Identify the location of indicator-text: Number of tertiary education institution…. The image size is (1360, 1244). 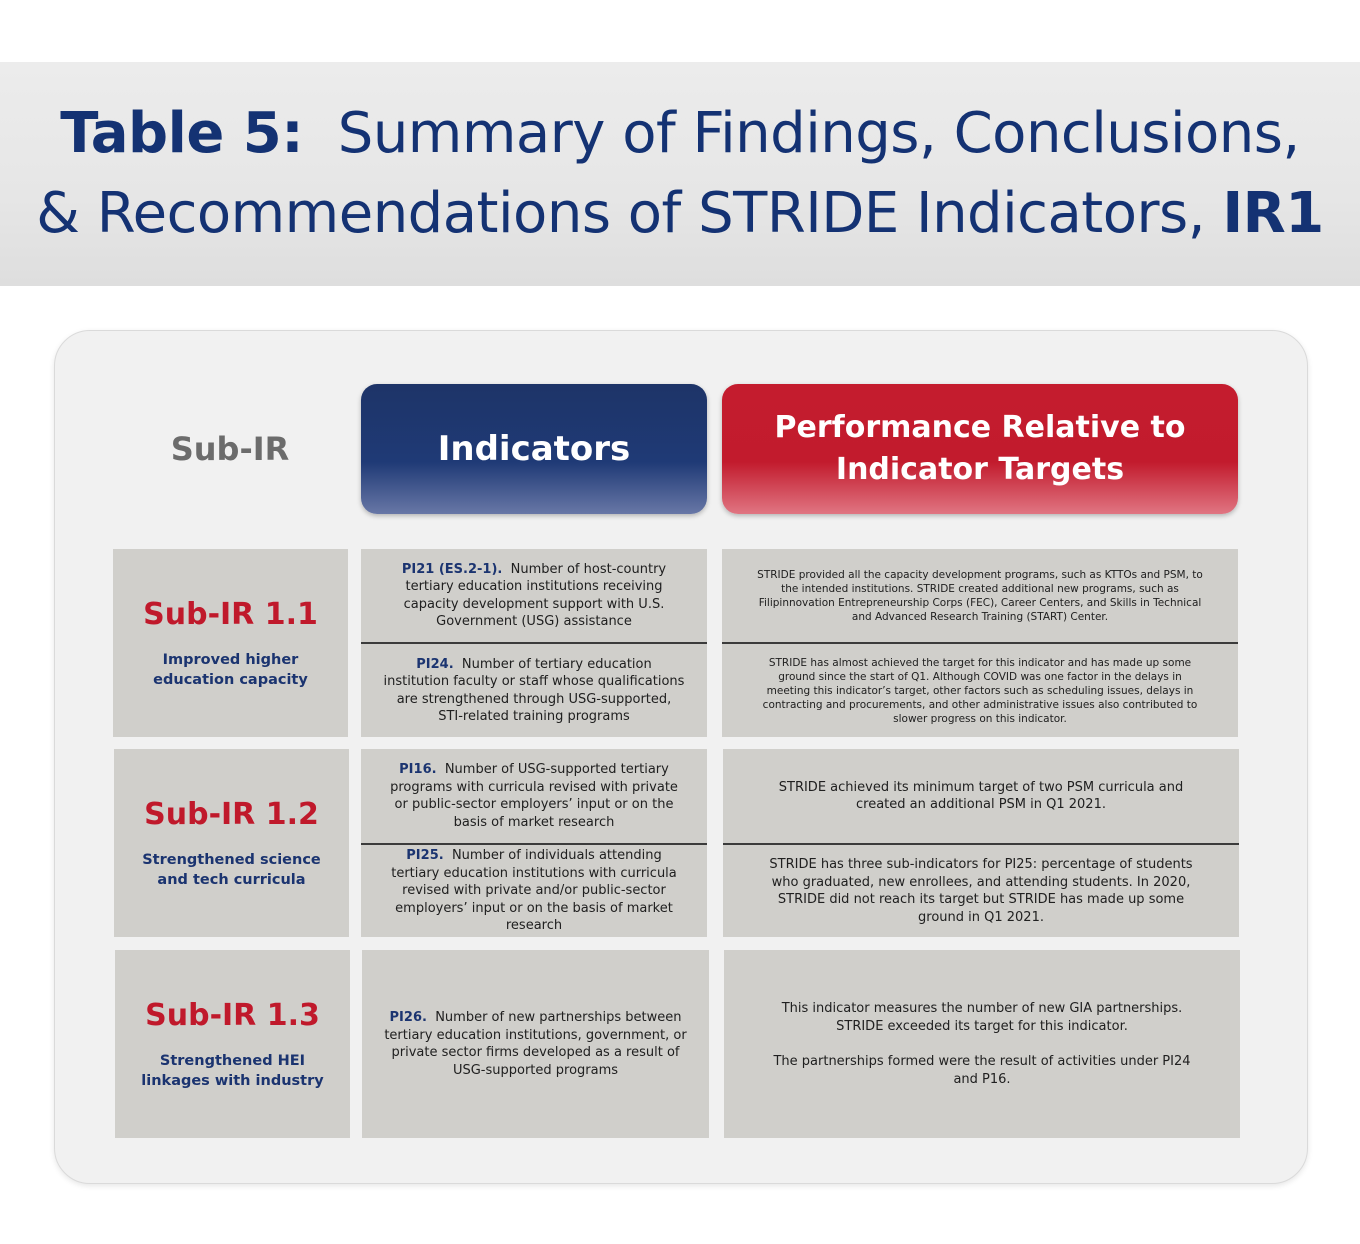
(534, 690).